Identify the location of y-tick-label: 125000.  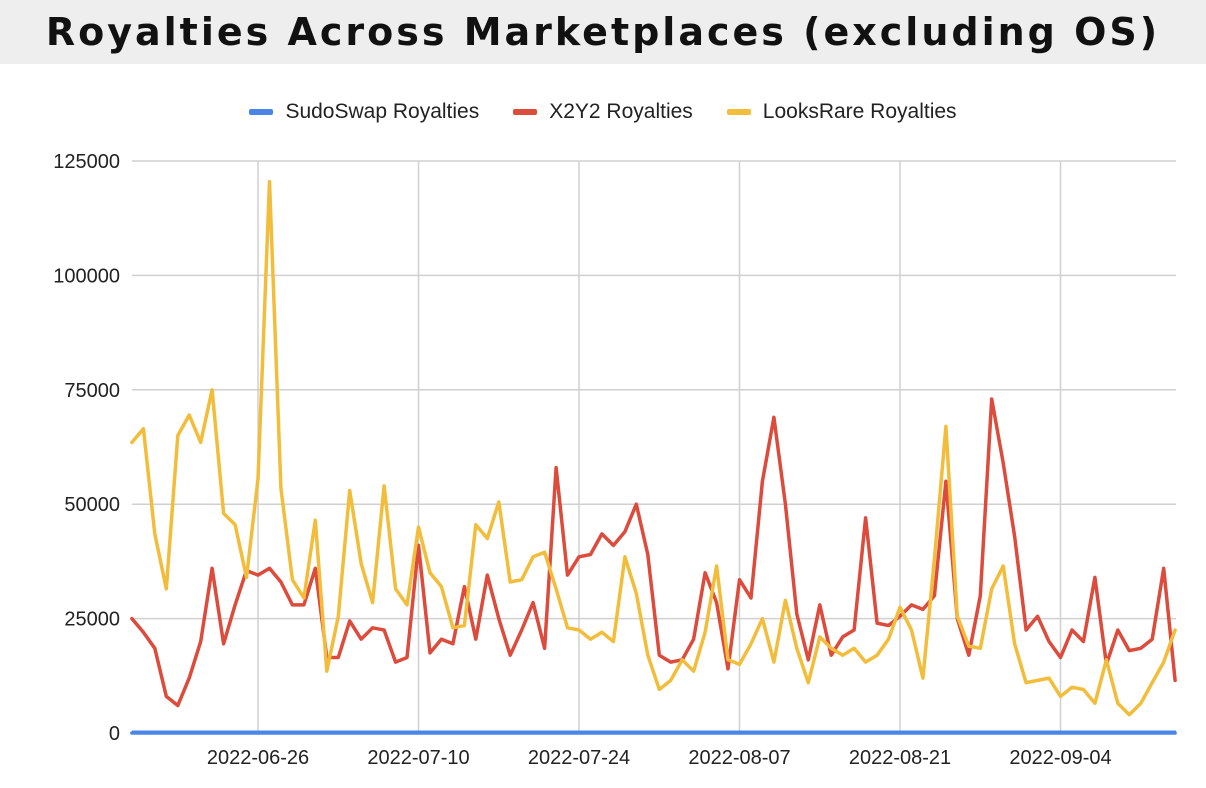
(86, 162).